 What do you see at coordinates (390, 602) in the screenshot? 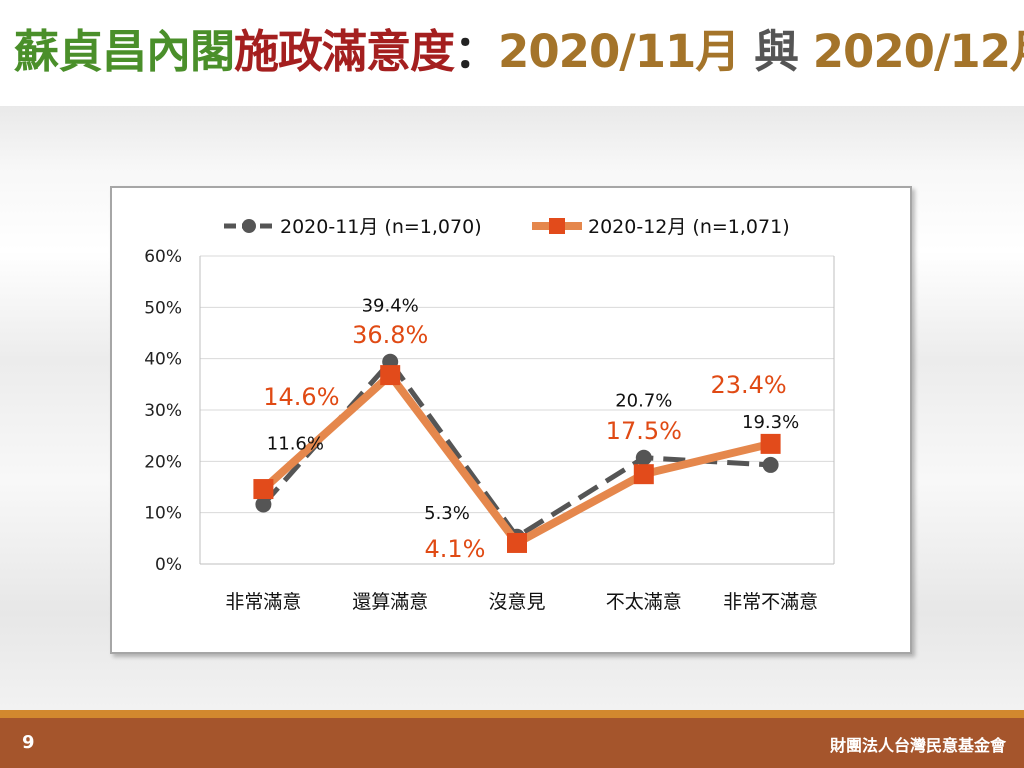
I see `x-category-label: 還算滿意` at bounding box center [390, 602].